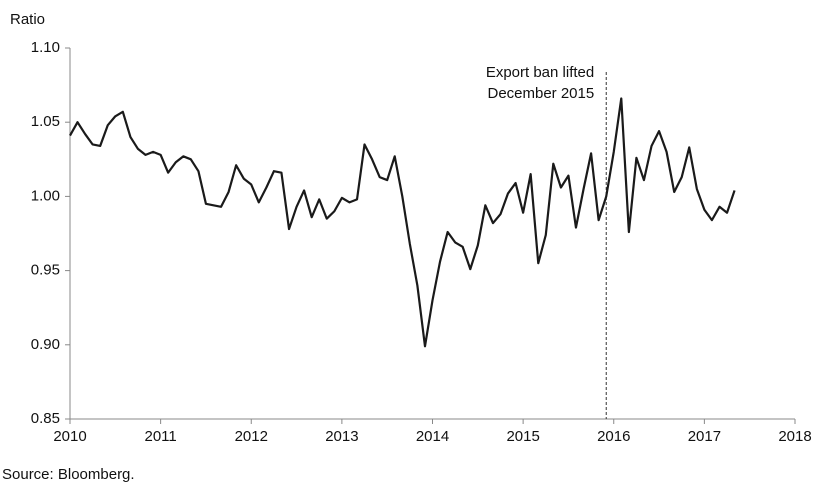 The height and width of the screenshot is (485, 814). I want to click on annotation-text: Export ban lifted, so click(540, 72).